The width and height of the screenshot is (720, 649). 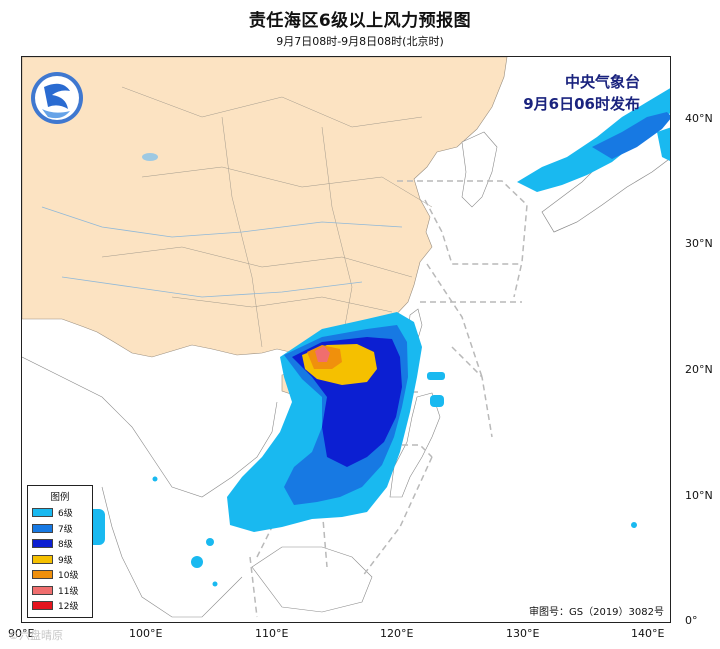 I want to click on legend-label: 6级, so click(x=65, y=514).